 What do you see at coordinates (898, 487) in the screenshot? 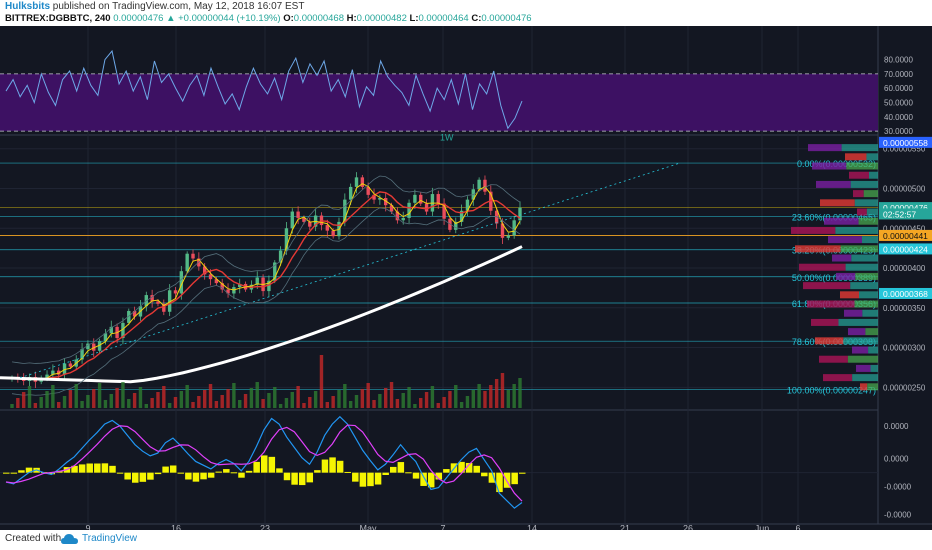
I see `macd-tick-label: -0.0000` at bounding box center [898, 487].